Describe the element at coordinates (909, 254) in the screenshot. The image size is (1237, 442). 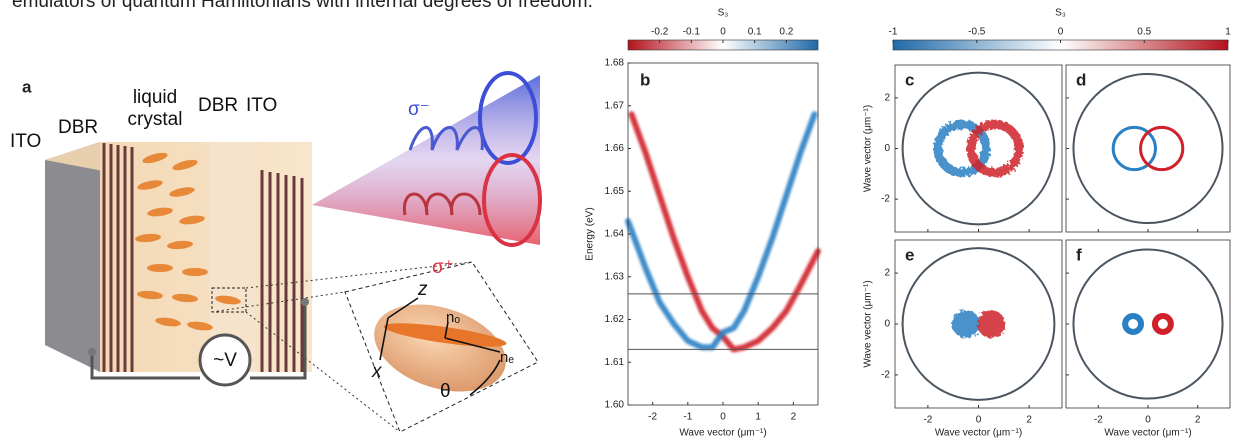
I see `panel-label: e` at that location.